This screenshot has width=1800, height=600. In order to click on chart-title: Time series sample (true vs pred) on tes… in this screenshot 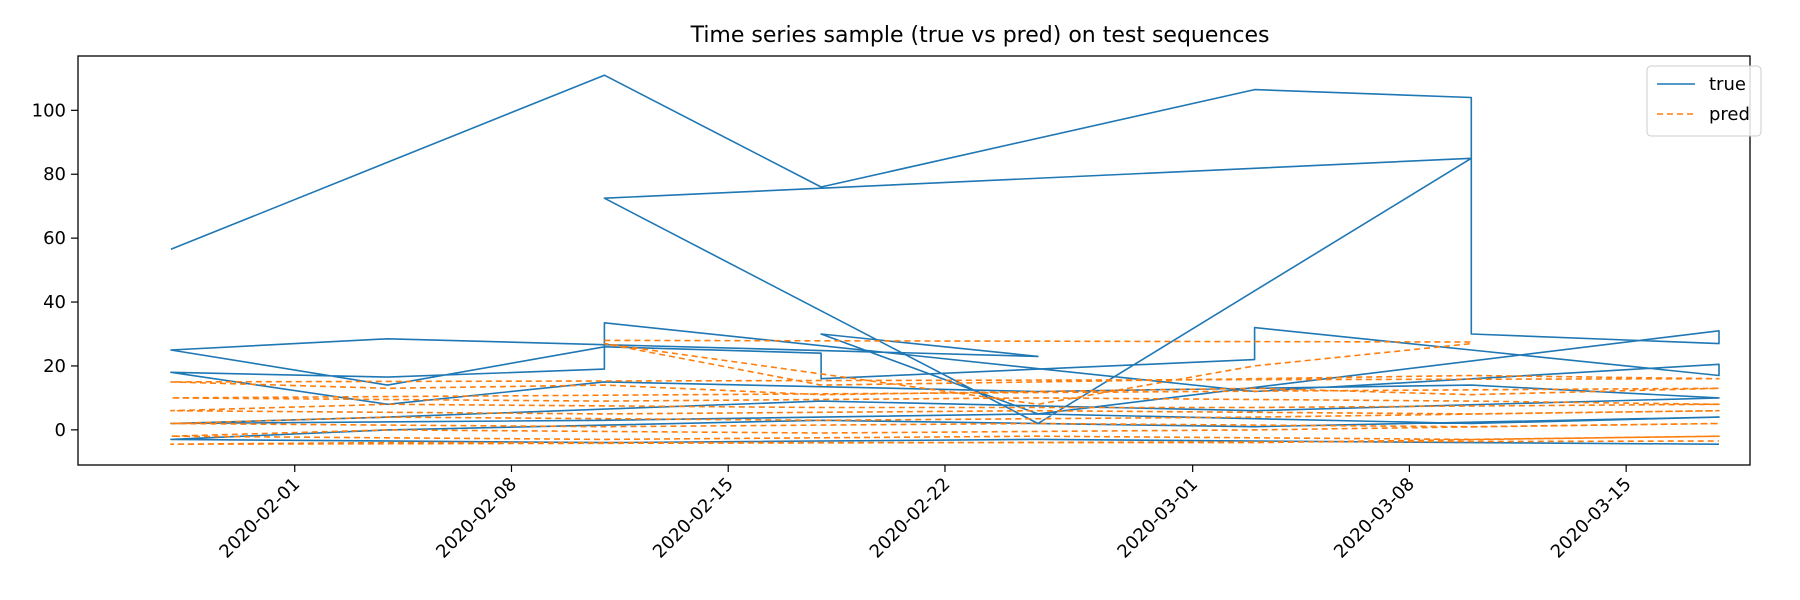, I will do `click(980, 35)`.